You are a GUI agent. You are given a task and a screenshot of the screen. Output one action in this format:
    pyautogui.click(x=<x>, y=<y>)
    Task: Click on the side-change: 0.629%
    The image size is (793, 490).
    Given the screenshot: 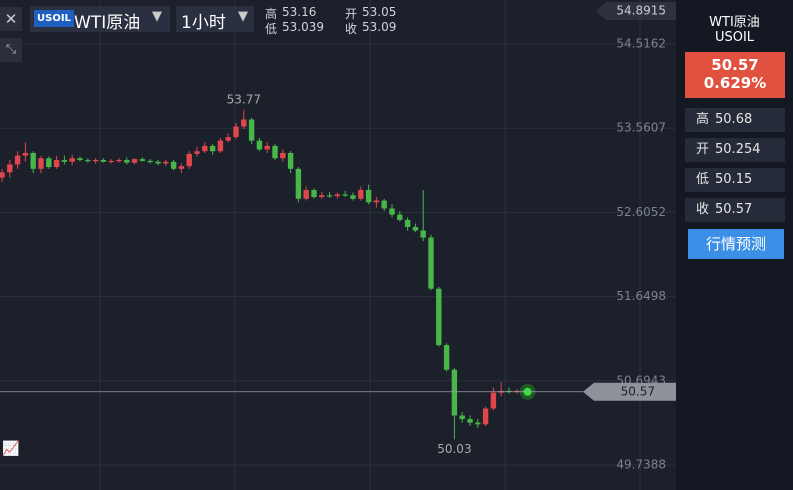 What is the action you would take?
    pyautogui.click(x=735, y=83)
    